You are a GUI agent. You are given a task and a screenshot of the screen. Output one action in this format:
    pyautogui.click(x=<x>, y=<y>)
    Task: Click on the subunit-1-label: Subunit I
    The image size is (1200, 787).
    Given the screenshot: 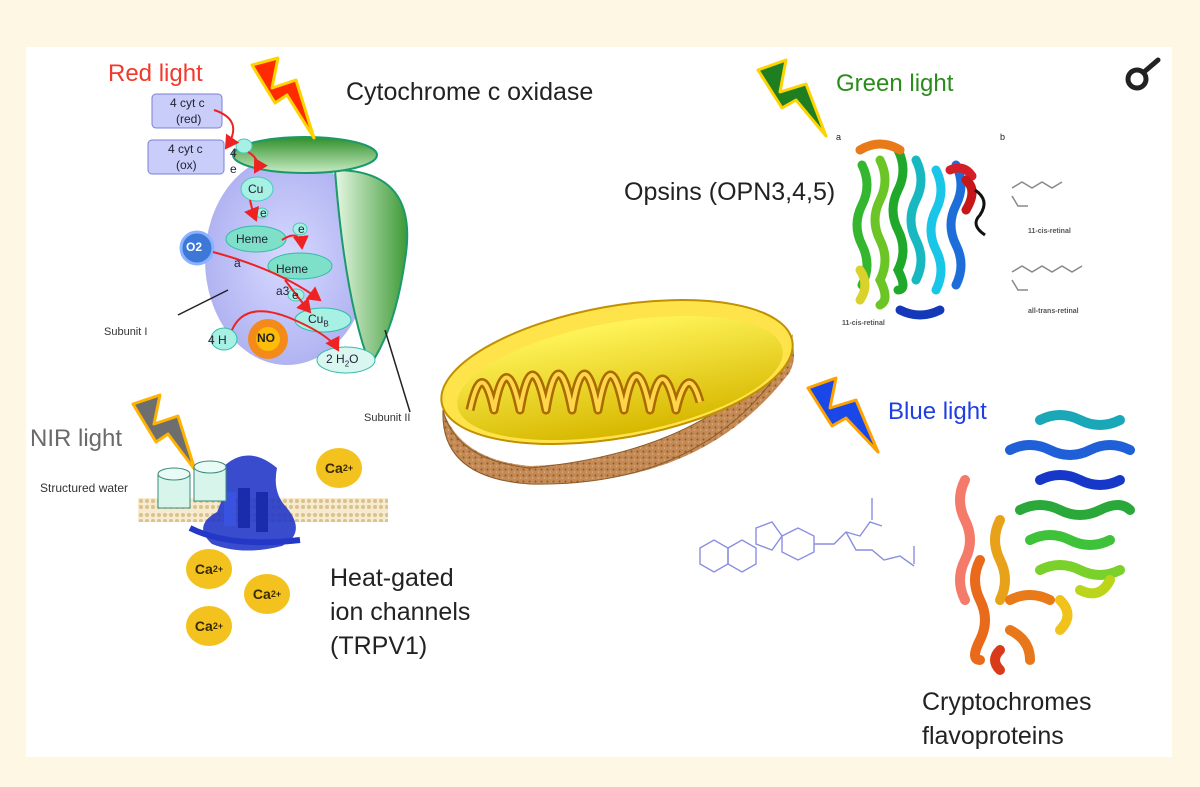 What is the action you would take?
    pyautogui.click(x=126, y=332)
    